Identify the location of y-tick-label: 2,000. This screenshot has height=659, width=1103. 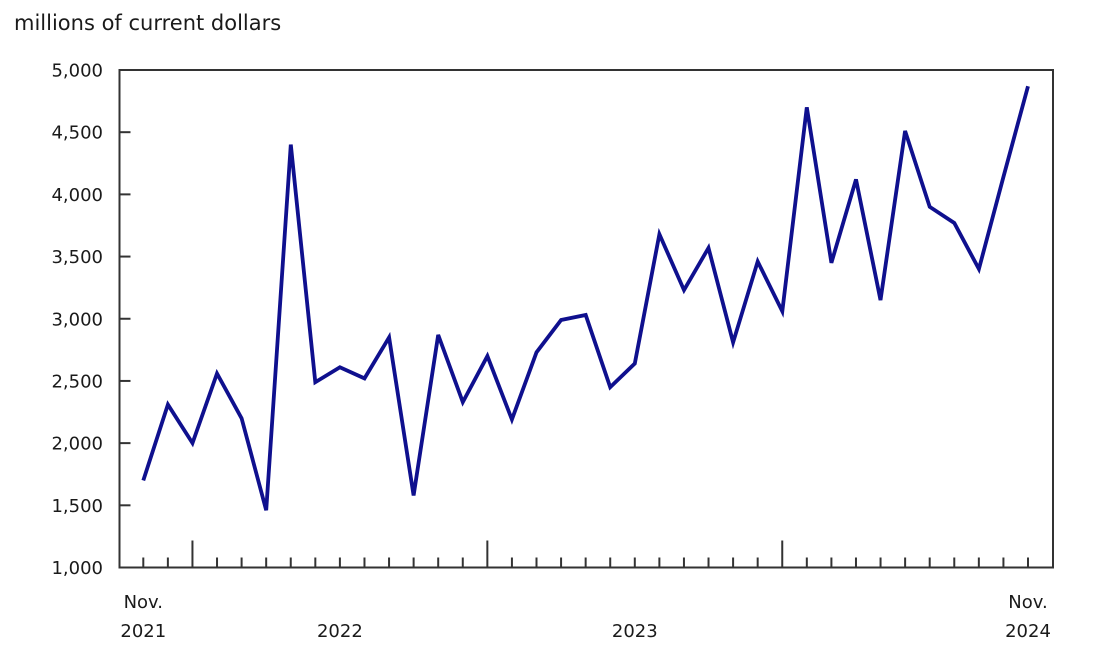
(77, 444).